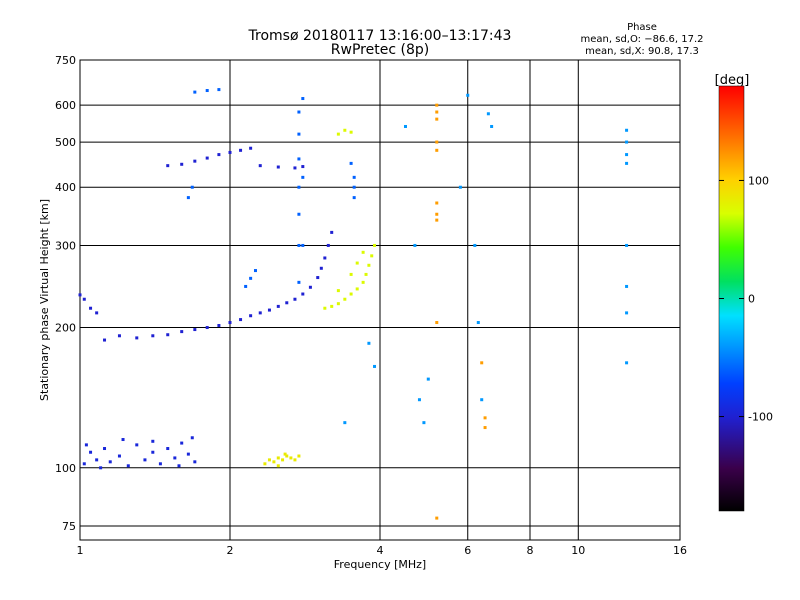  What do you see at coordinates (382, 550) in the screenshot?
I see `x-tick-labels: 1 2 4 6 8 10 16` at bounding box center [382, 550].